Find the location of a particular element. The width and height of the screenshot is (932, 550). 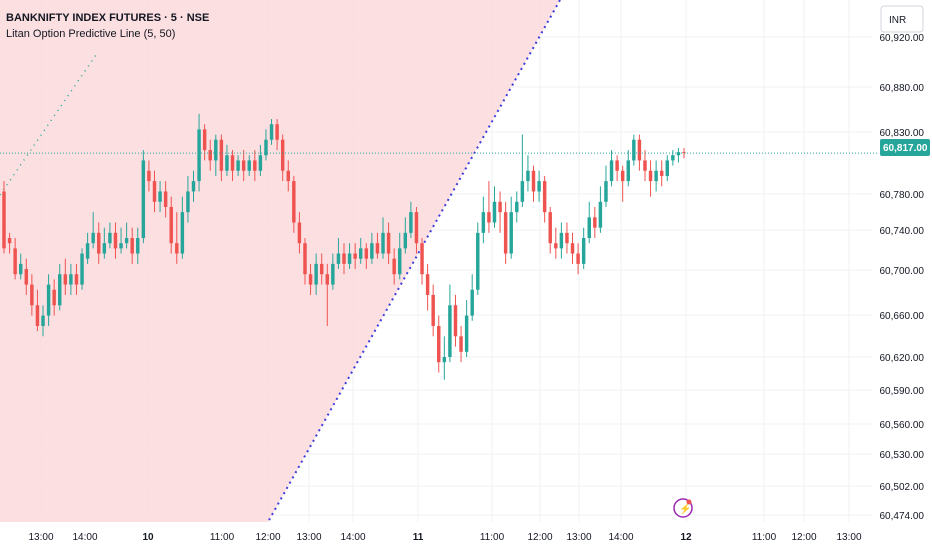

time-tick-label: 10 is located at coordinates (148, 537).